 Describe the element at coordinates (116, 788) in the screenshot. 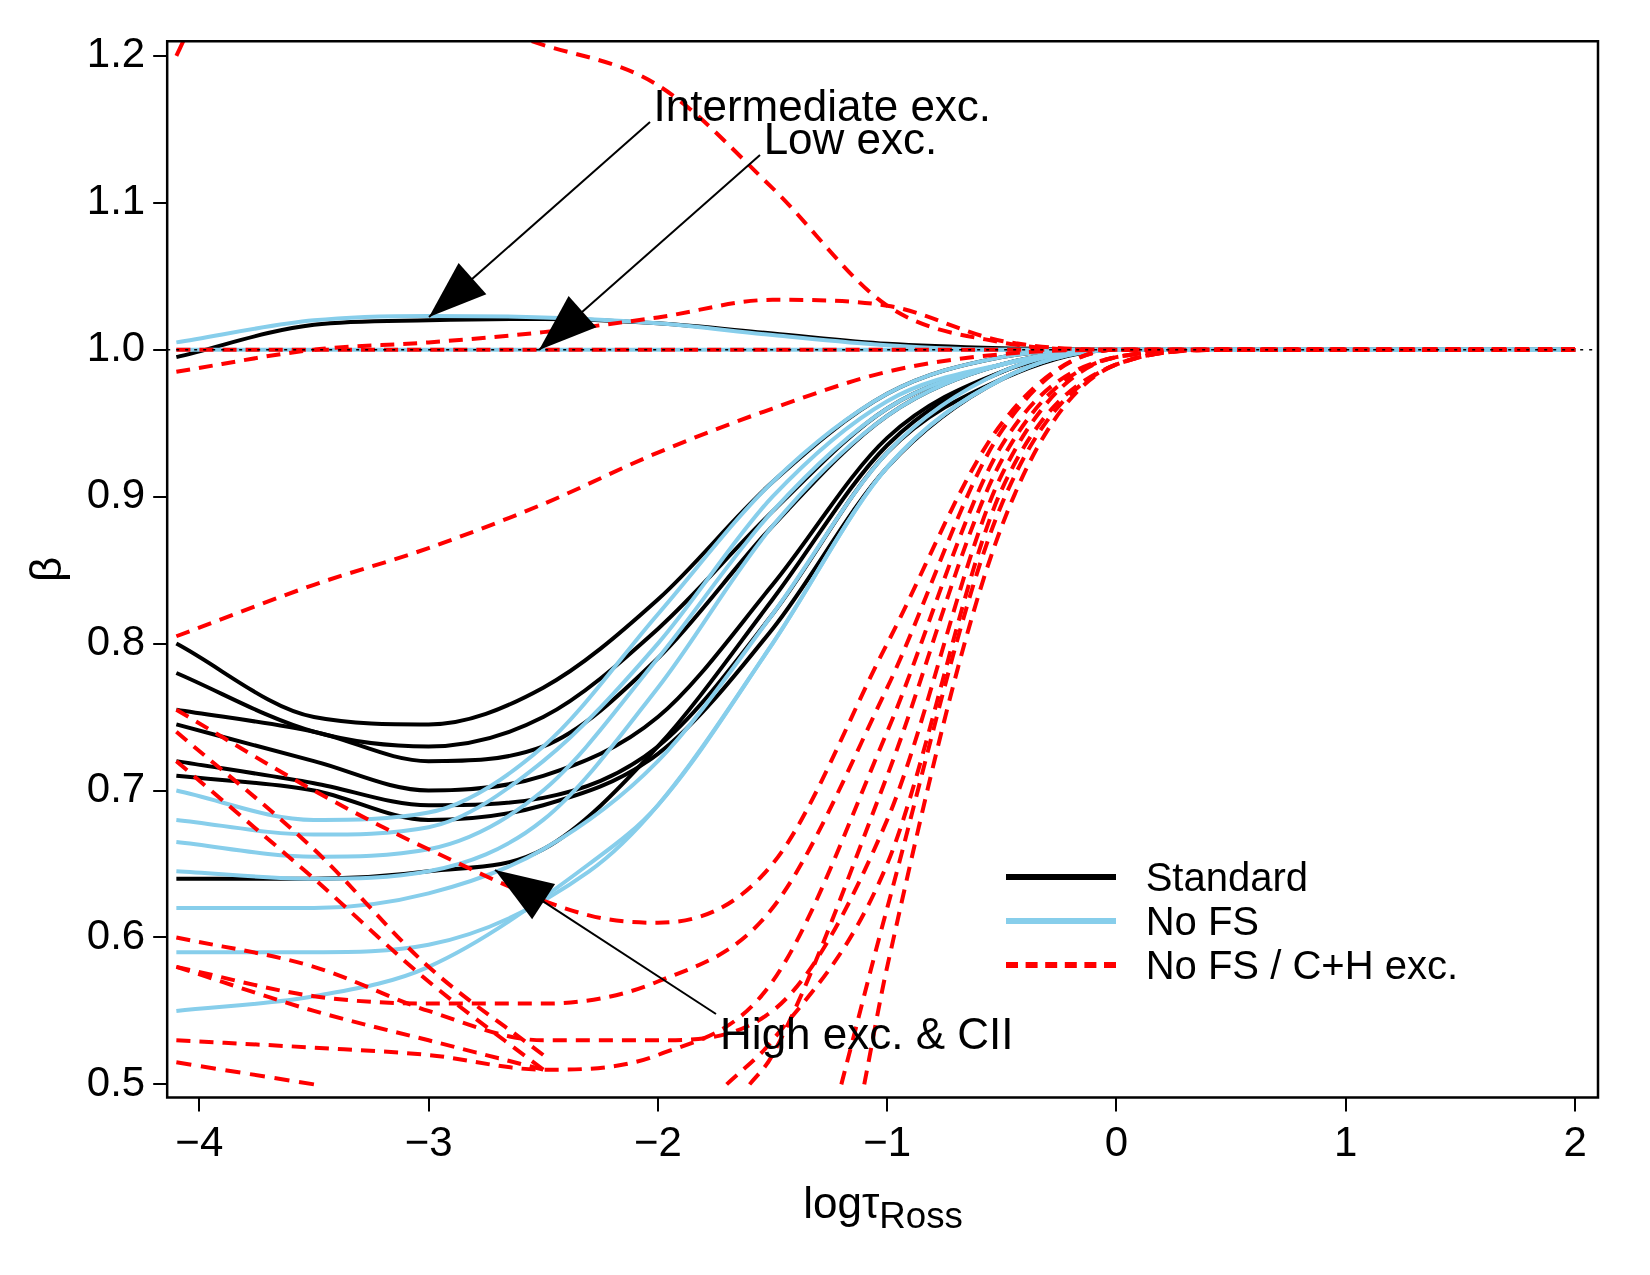

I see `y-tick-label: 0.7` at that location.